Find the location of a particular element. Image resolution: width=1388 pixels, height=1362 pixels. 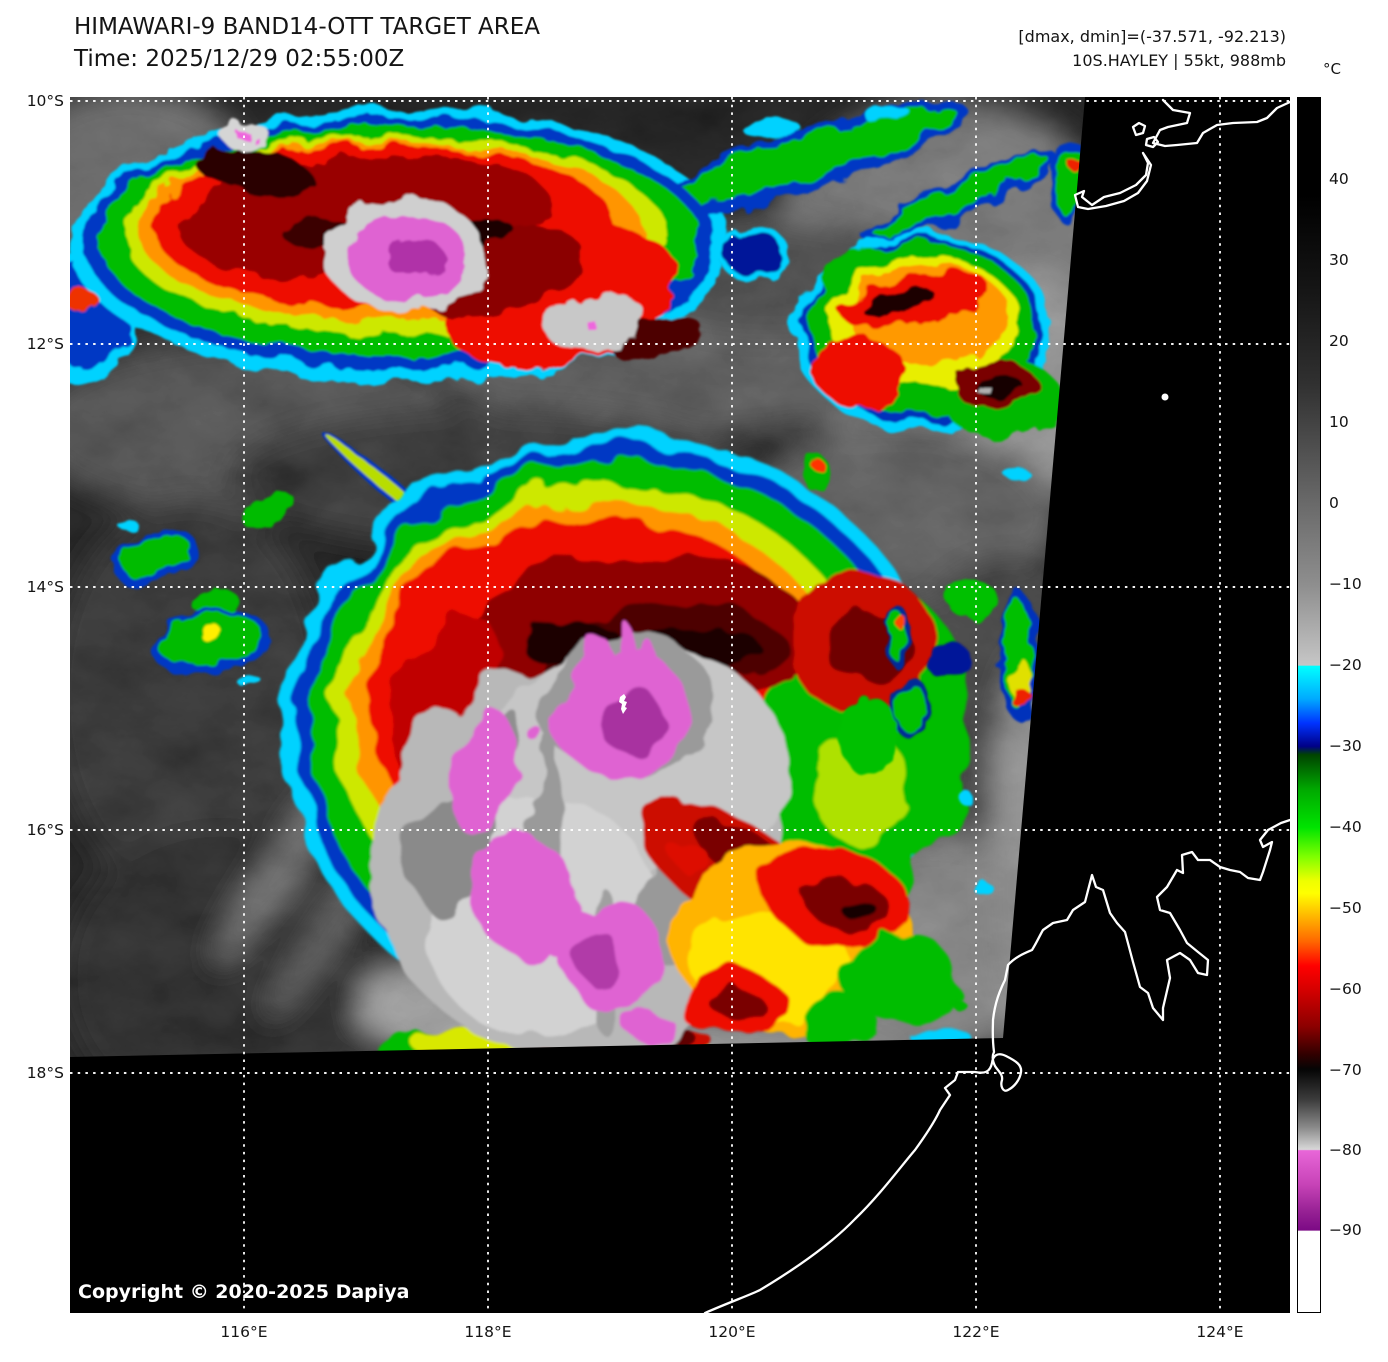

lon-axis-label: 122°E is located at coordinates (976, 1332).